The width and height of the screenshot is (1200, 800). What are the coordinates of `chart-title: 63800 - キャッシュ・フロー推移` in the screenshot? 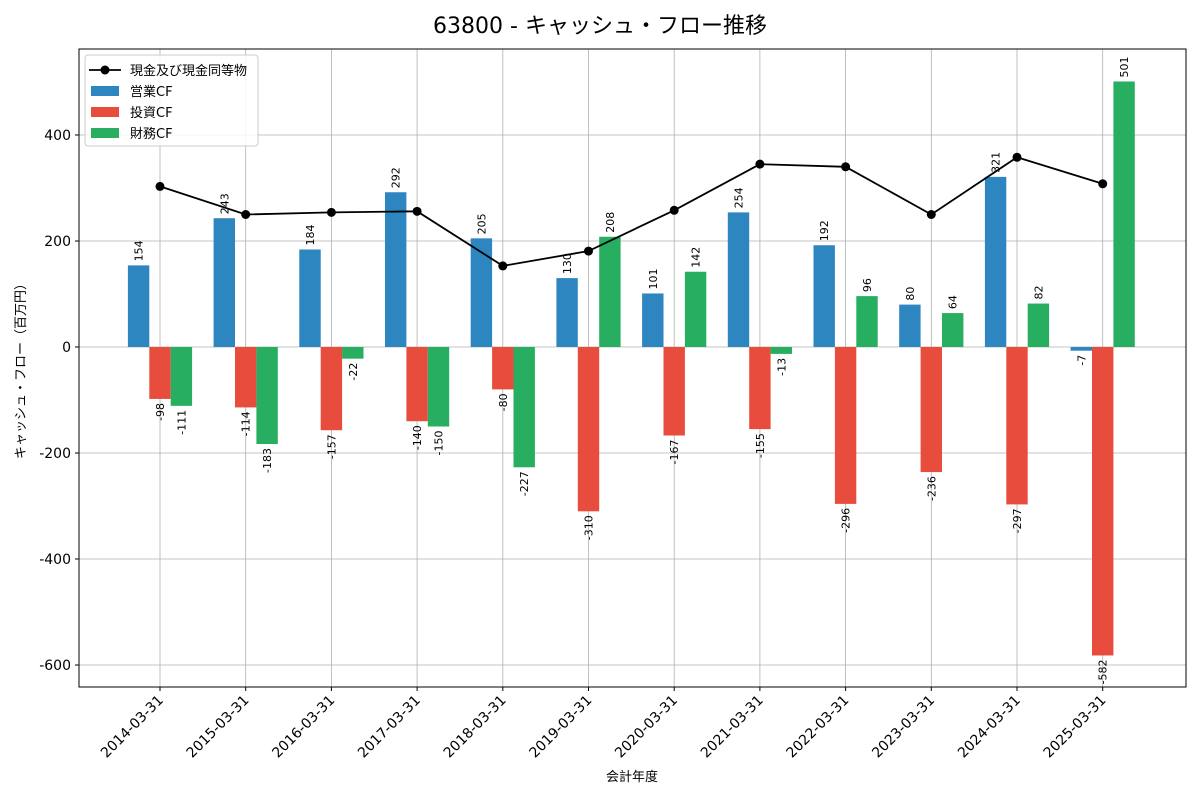 It's located at (600, 26).